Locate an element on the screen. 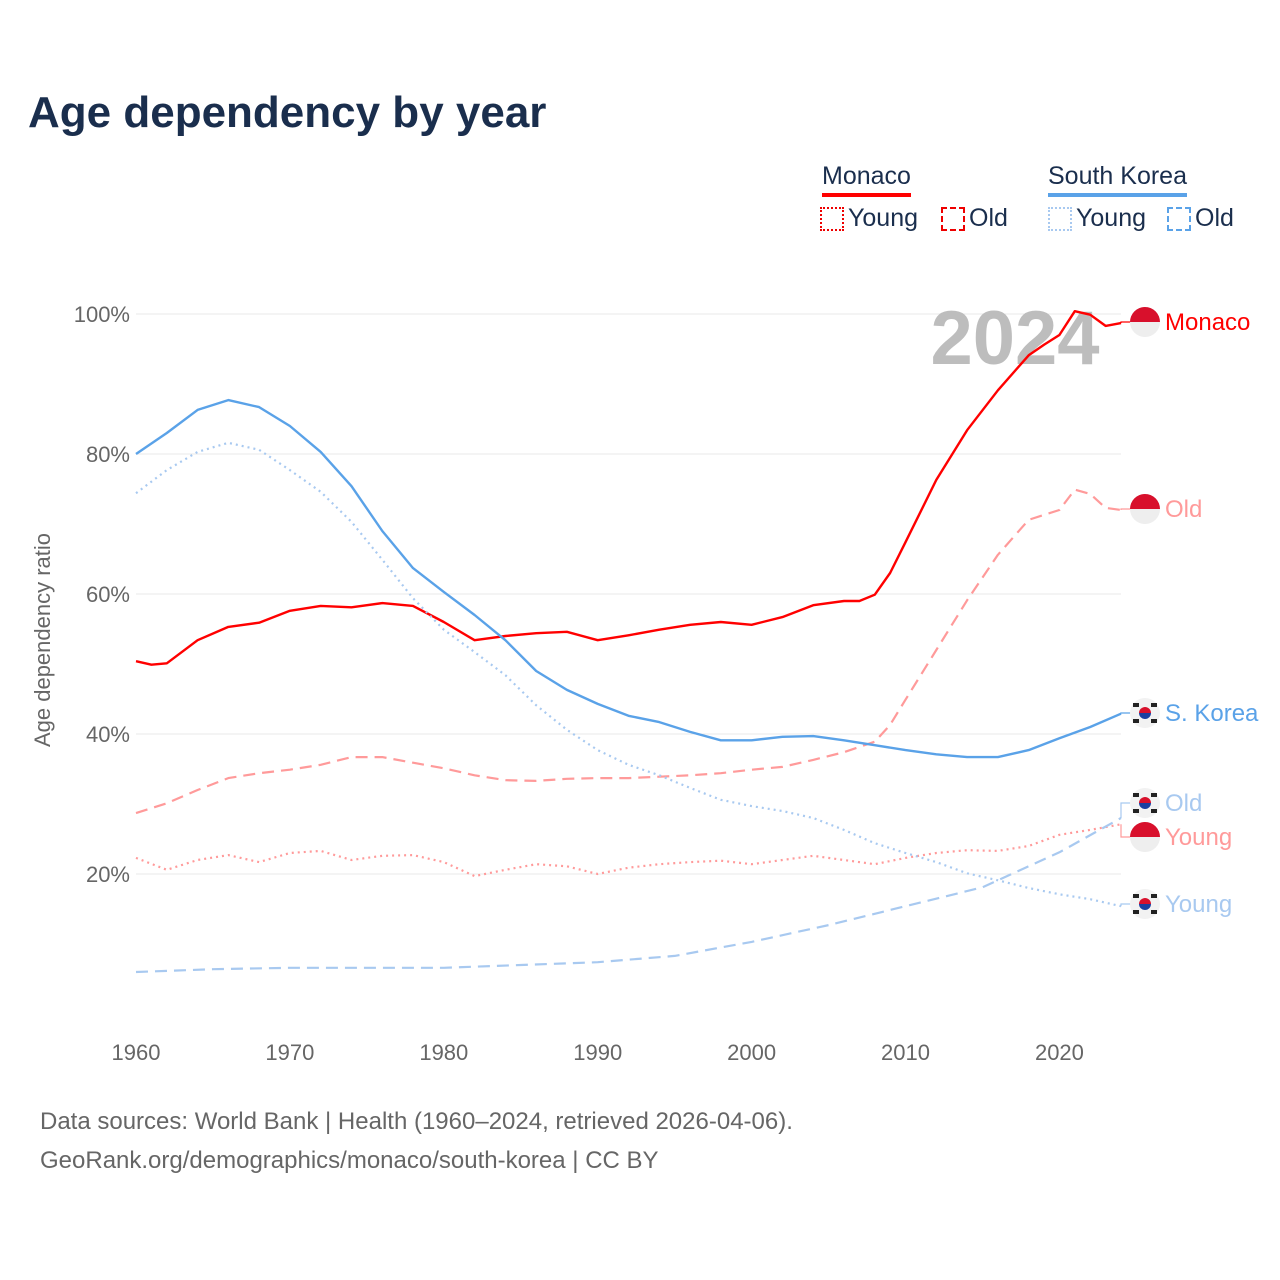 This screenshot has height=1280, width=1280. series-line-south-korea-old is located at coordinates (628, 895).